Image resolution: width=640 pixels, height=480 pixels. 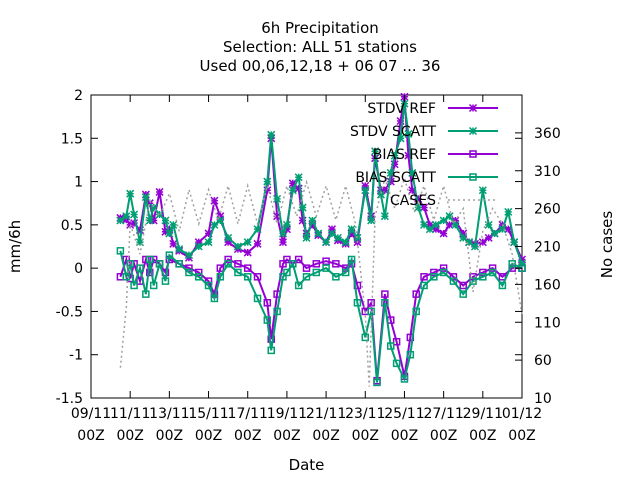 I want to click on y2tick-label: 10, so click(x=543, y=399).